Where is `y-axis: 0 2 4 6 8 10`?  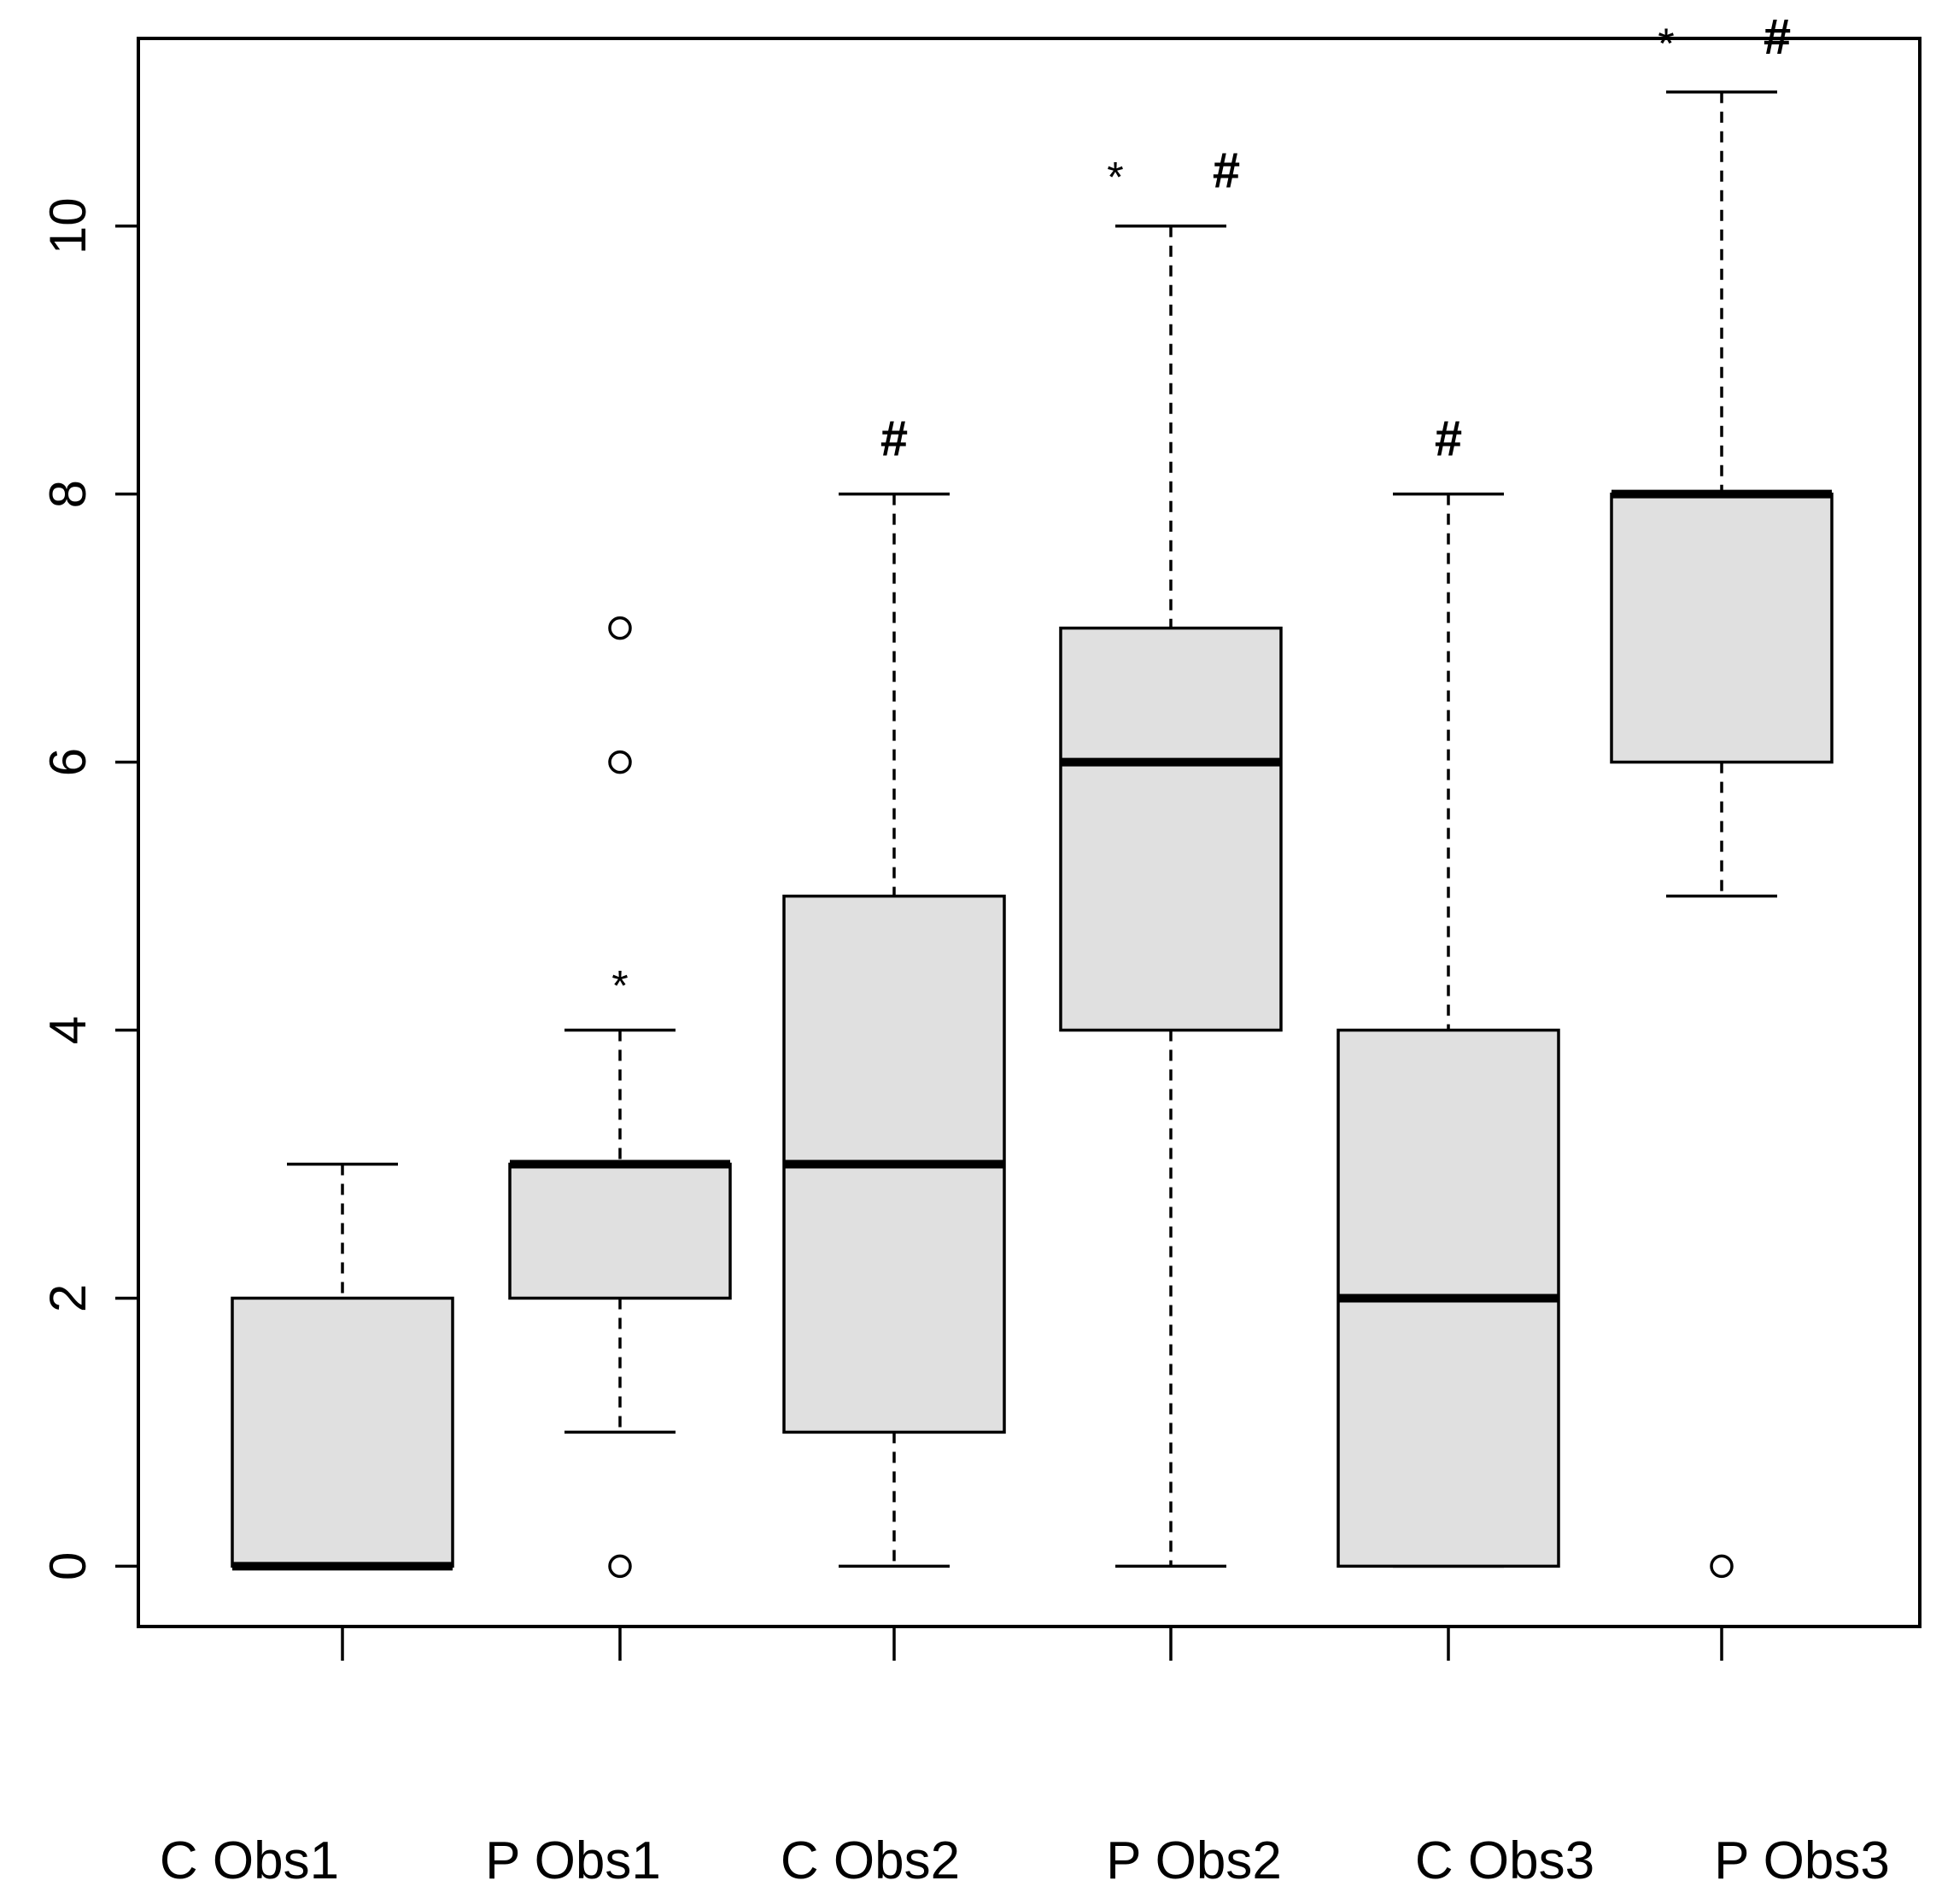
y-axis: 0 2 4 6 8 10 is located at coordinates (88, 889).